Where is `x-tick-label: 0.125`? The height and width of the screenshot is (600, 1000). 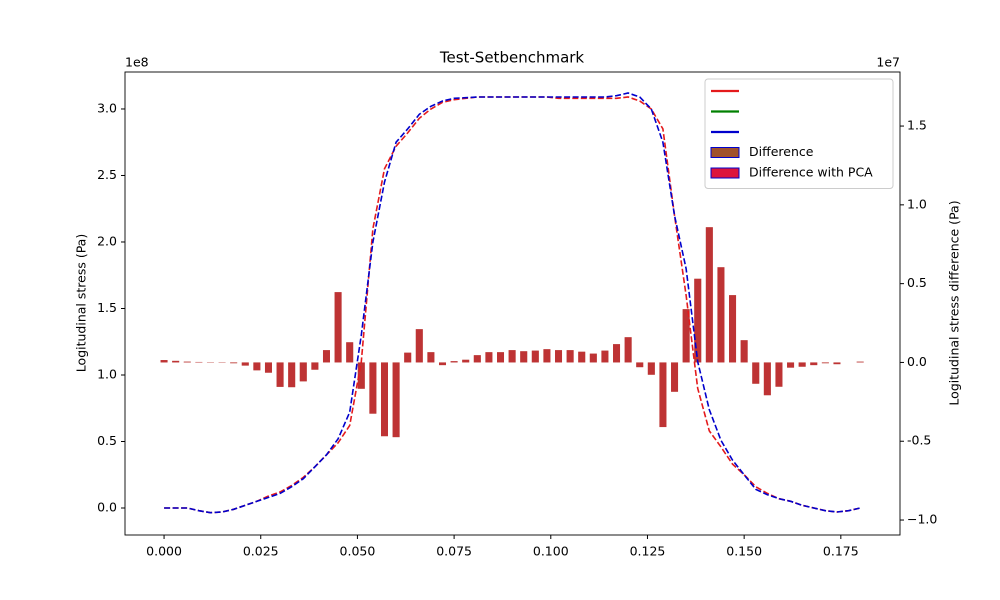 x-tick-label: 0.125 is located at coordinates (648, 551).